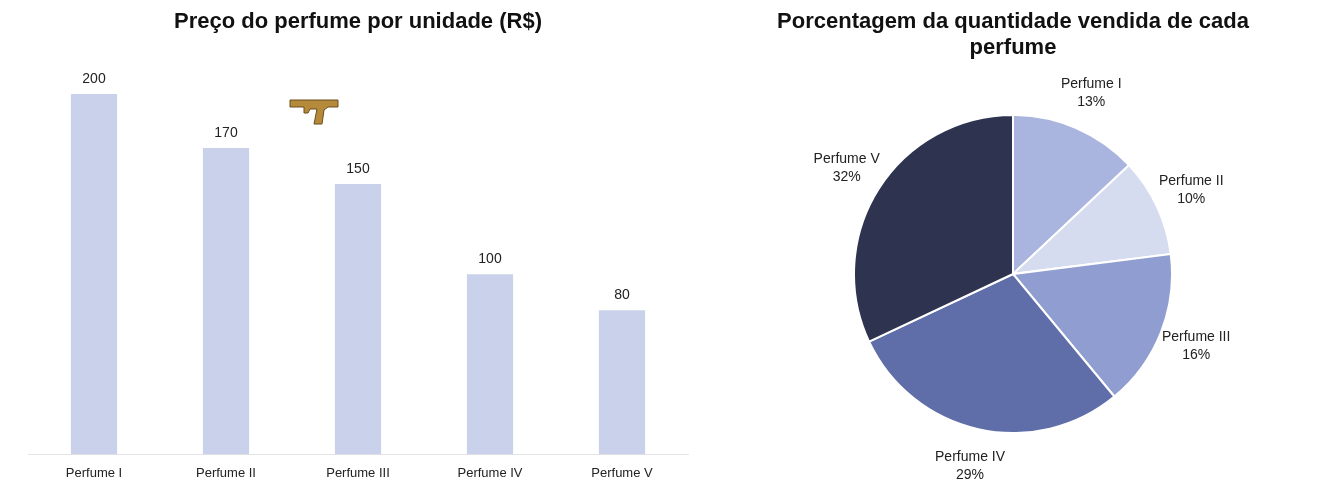 The width and height of the screenshot is (1343, 500). What do you see at coordinates (846, 176) in the screenshot?
I see `data-label: 32%` at bounding box center [846, 176].